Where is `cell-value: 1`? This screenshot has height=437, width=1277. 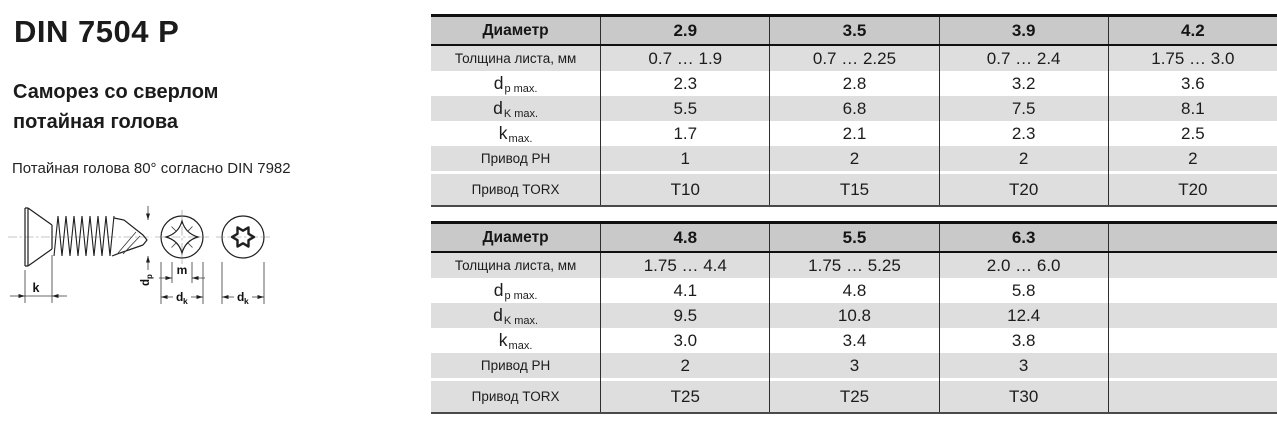
cell-value: 1 is located at coordinates (685, 158).